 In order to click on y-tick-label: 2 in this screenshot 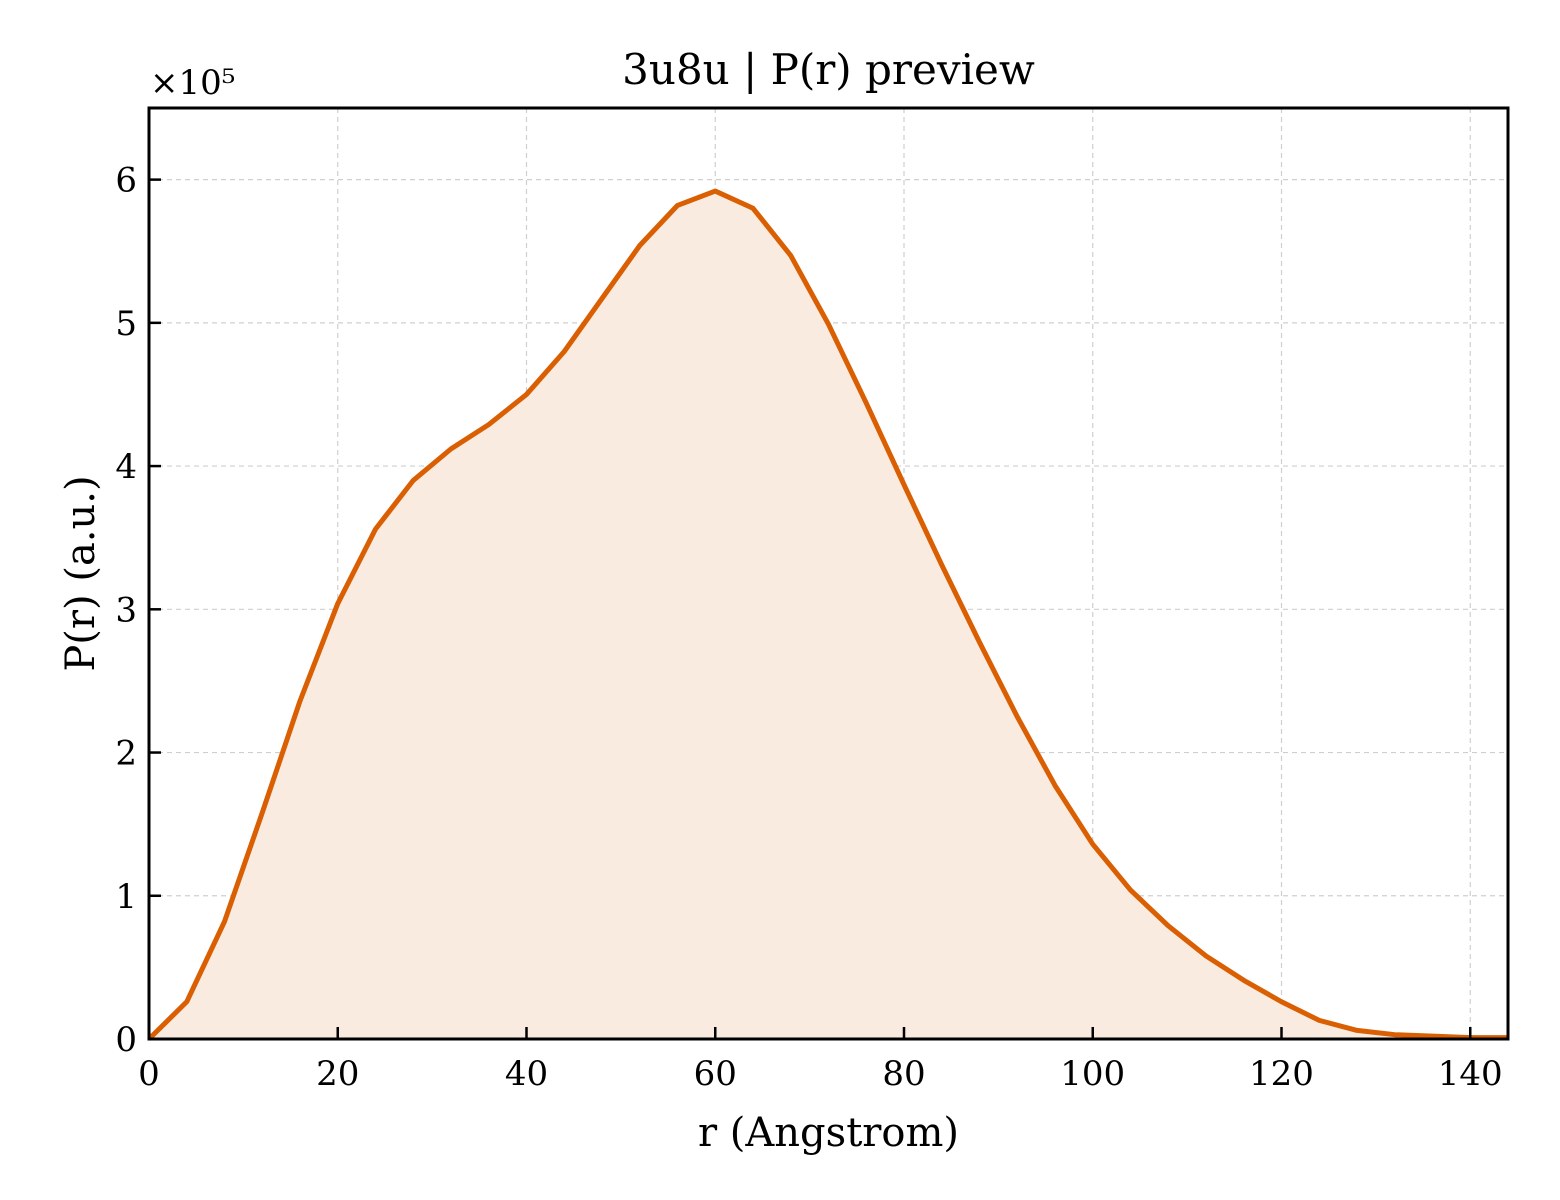, I will do `click(126, 754)`.